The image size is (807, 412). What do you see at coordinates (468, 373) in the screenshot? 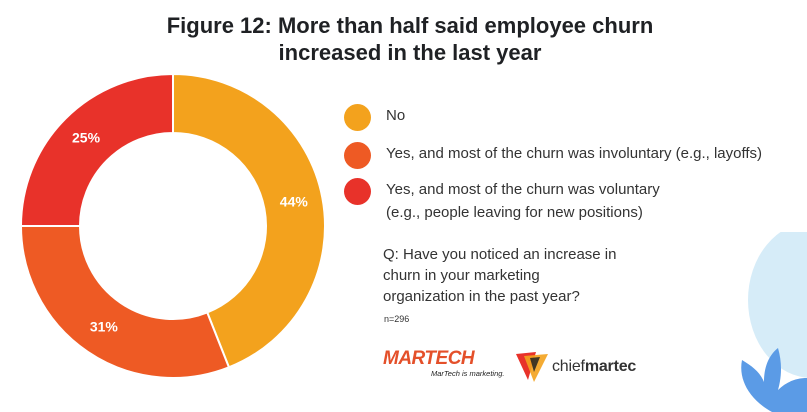
I see `martech-logo-tagline: MarTech is marketing.` at bounding box center [468, 373].